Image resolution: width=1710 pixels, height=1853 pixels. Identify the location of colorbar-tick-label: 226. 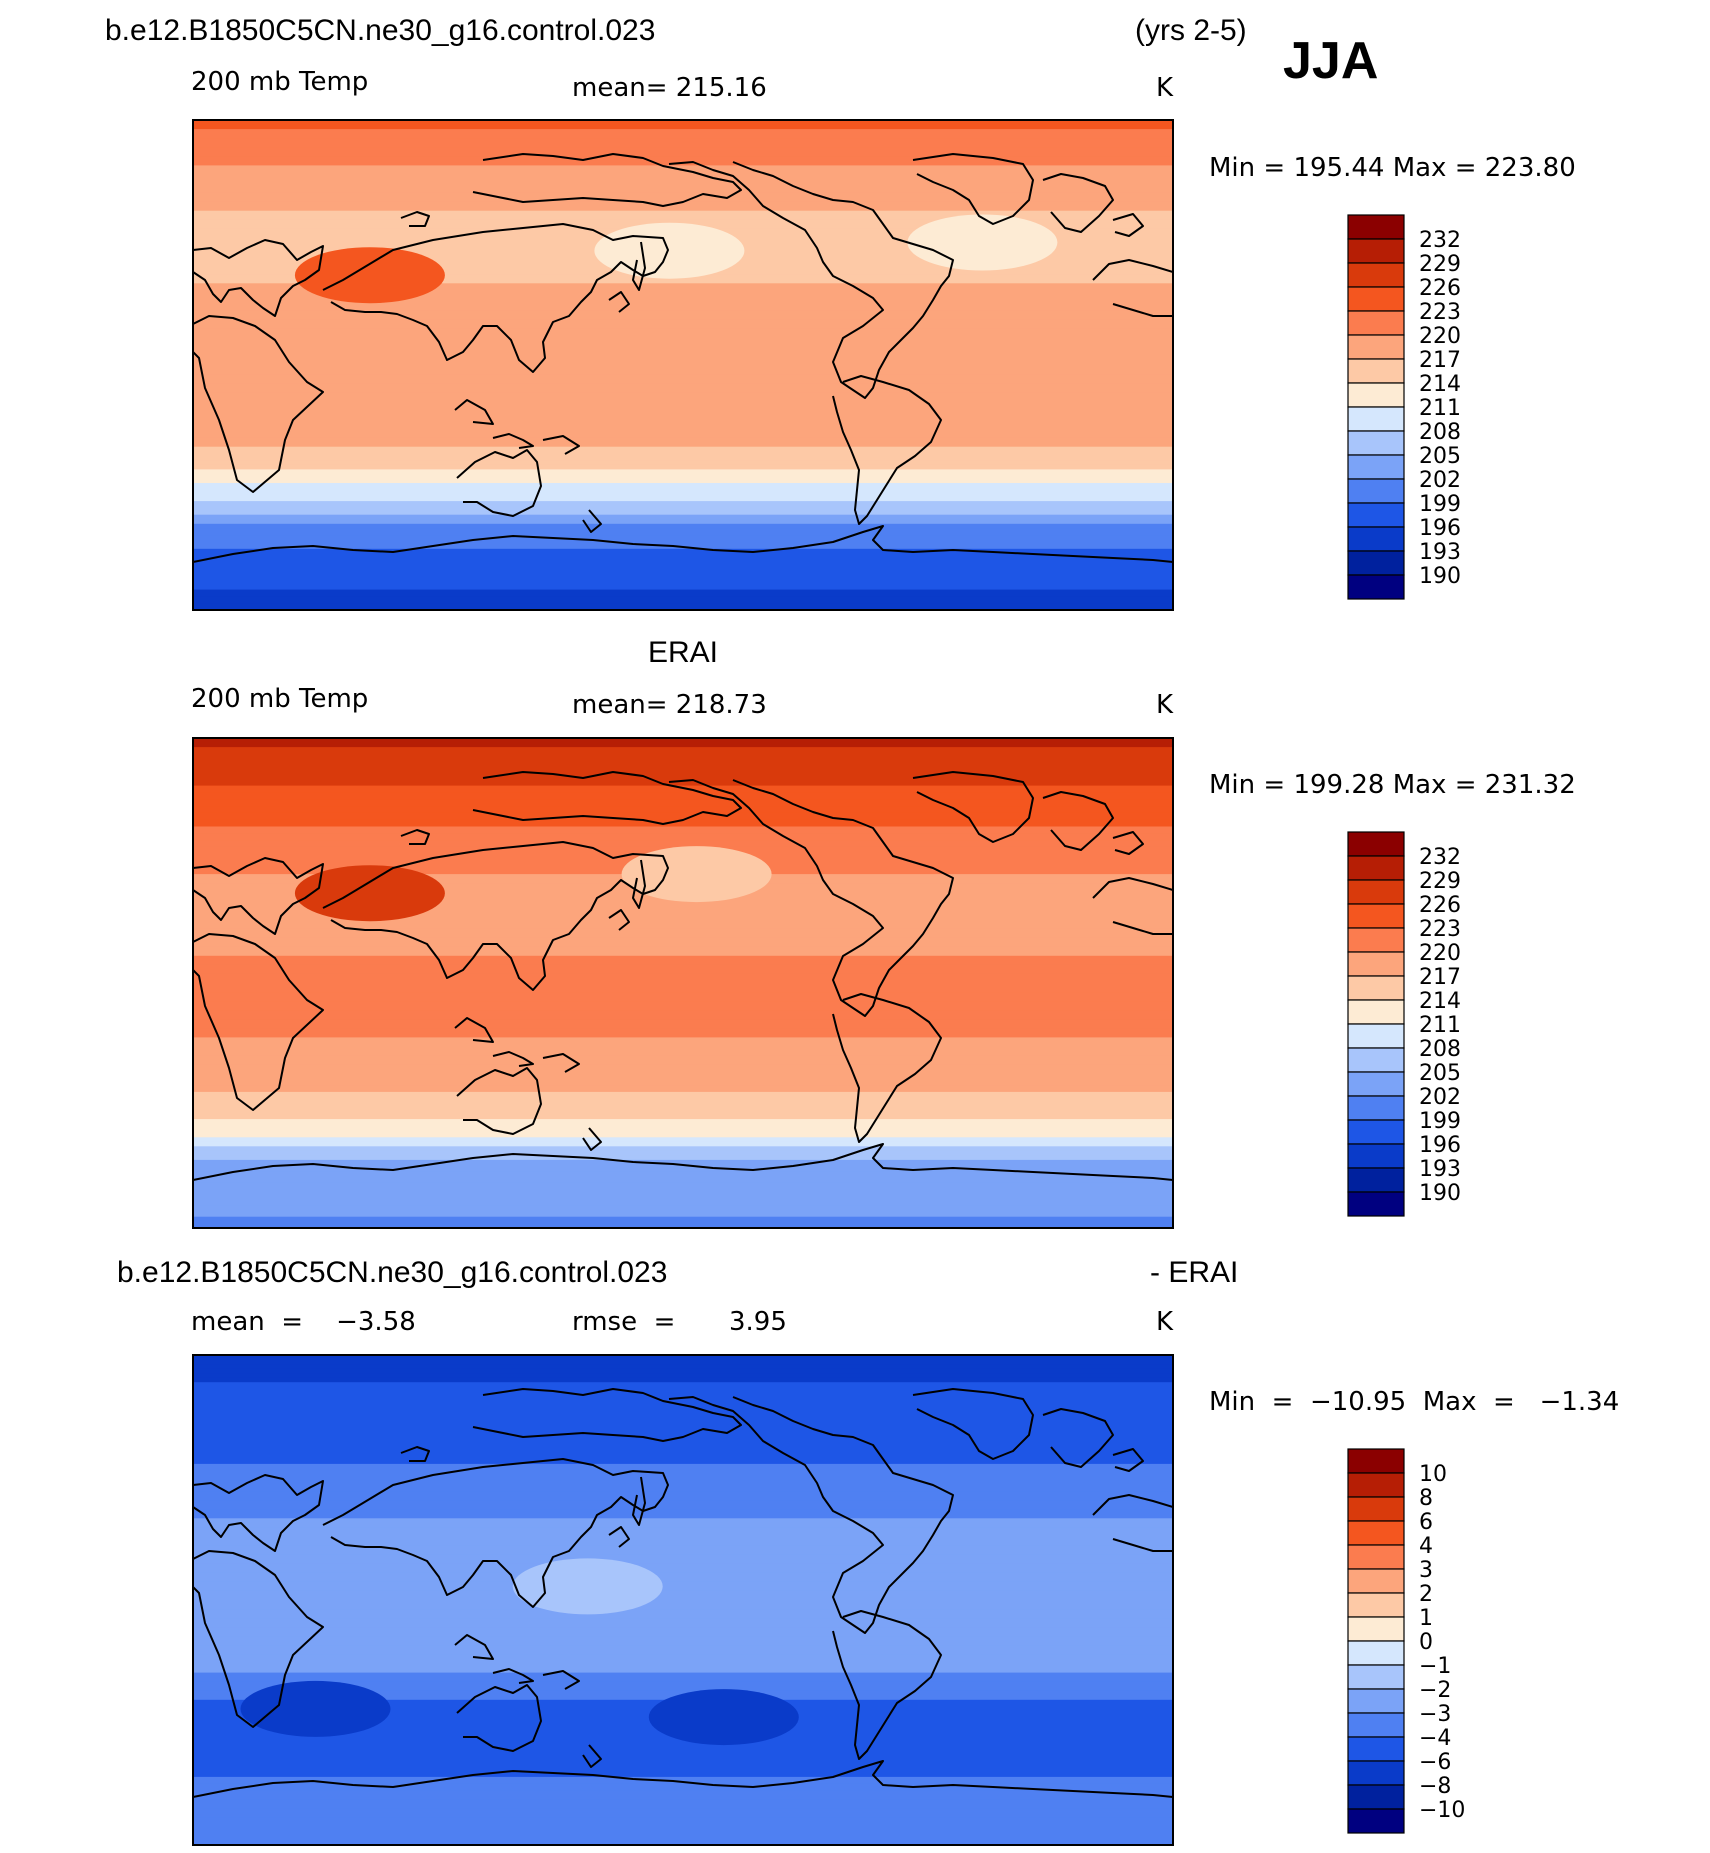
(1440, 905).